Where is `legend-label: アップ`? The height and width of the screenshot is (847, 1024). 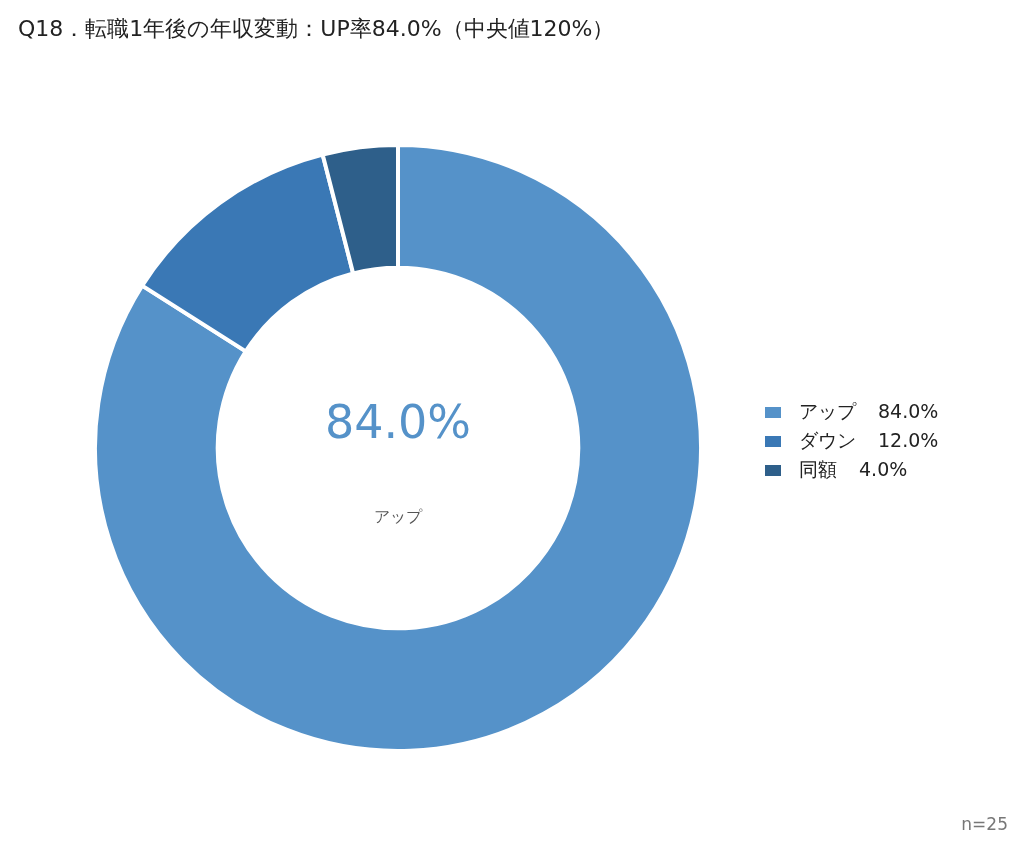 legend-label: アップ is located at coordinates (827, 411).